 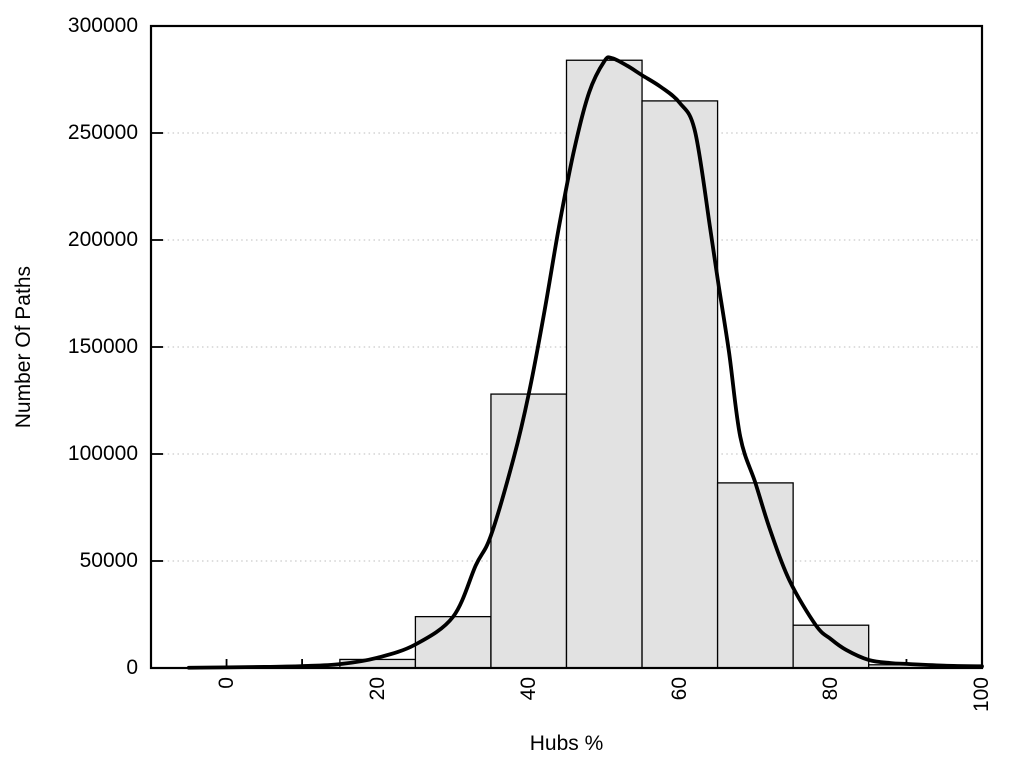 What do you see at coordinates (528, 689) in the screenshot?
I see `x-tick-label: 40` at bounding box center [528, 689].